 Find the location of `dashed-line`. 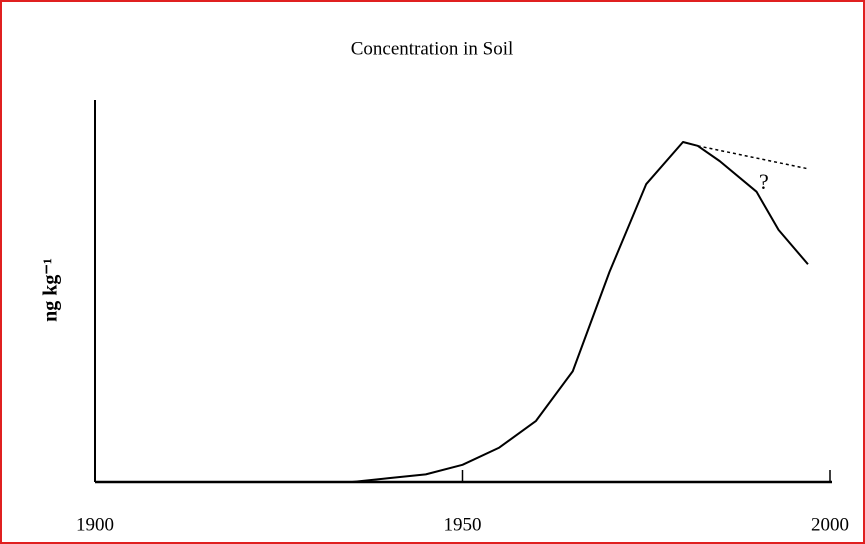

dashed-line is located at coordinates (753, 157).